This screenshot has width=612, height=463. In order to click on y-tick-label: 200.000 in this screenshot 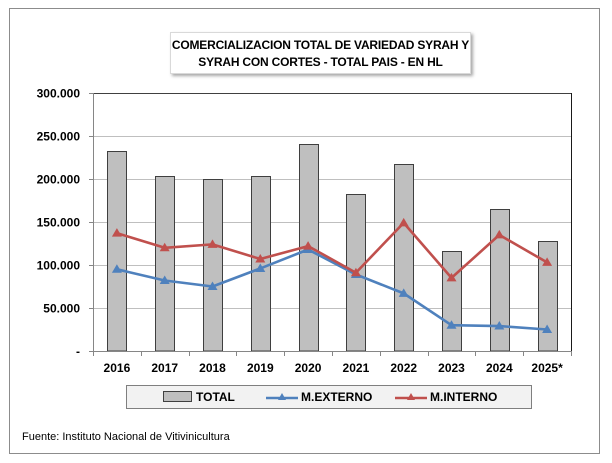, I will do `click(59, 180)`.